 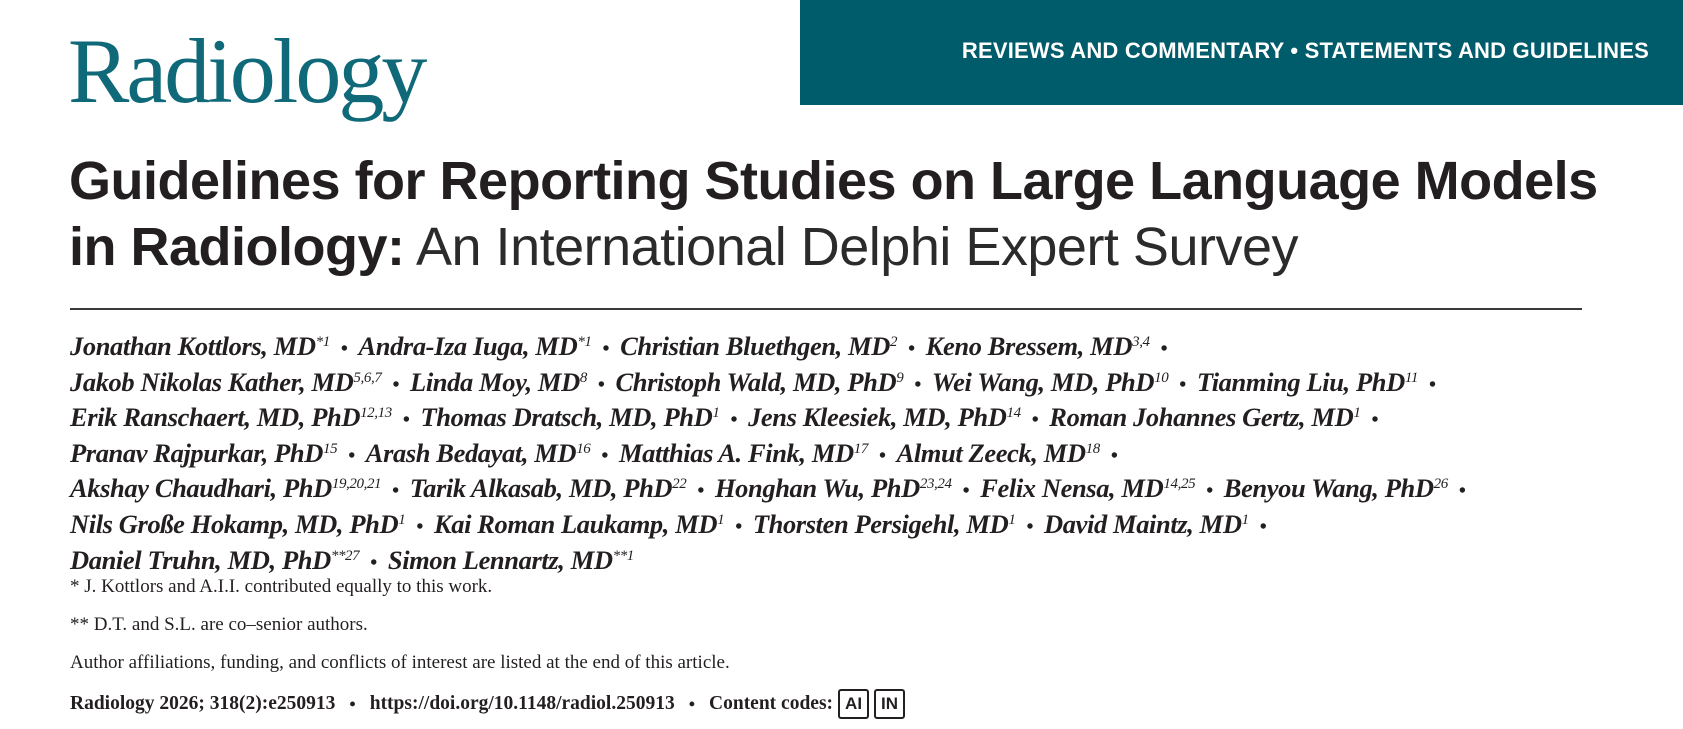 What do you see at coordinates (219, 624) in the screenshot?
I see `co-senior-note: ** D.T. and S.L. are co–senior authors.` at bounding box center [219, 624].